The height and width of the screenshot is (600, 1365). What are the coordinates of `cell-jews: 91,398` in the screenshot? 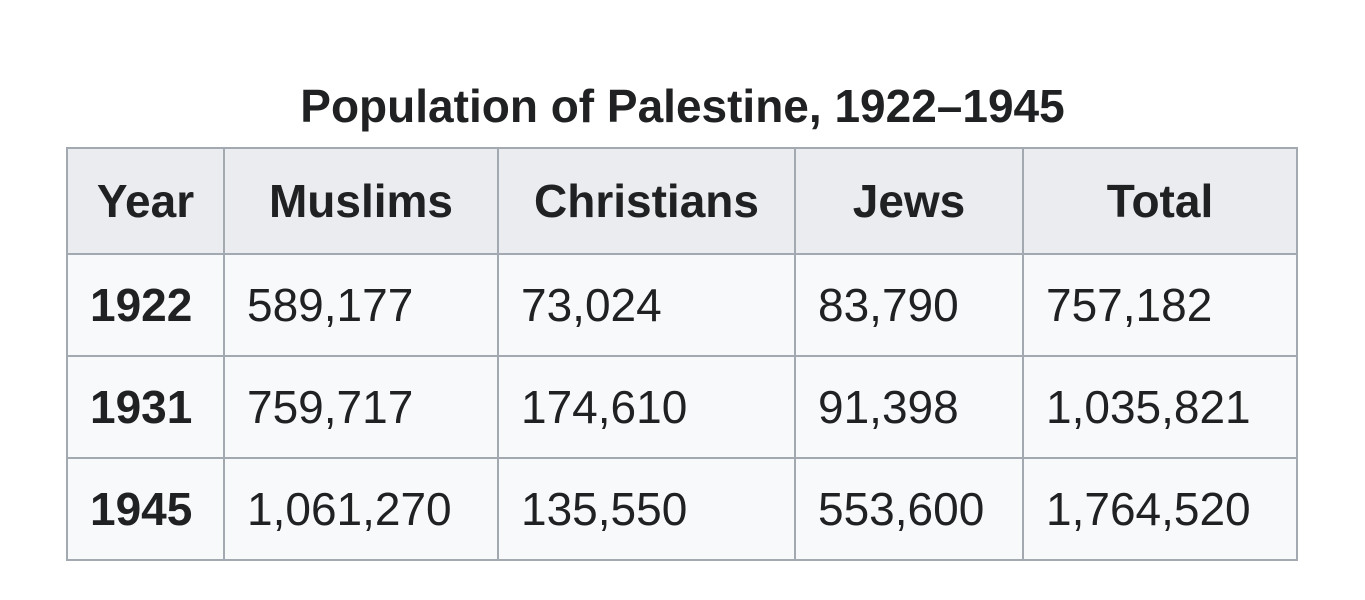 It's located at (909, 407).